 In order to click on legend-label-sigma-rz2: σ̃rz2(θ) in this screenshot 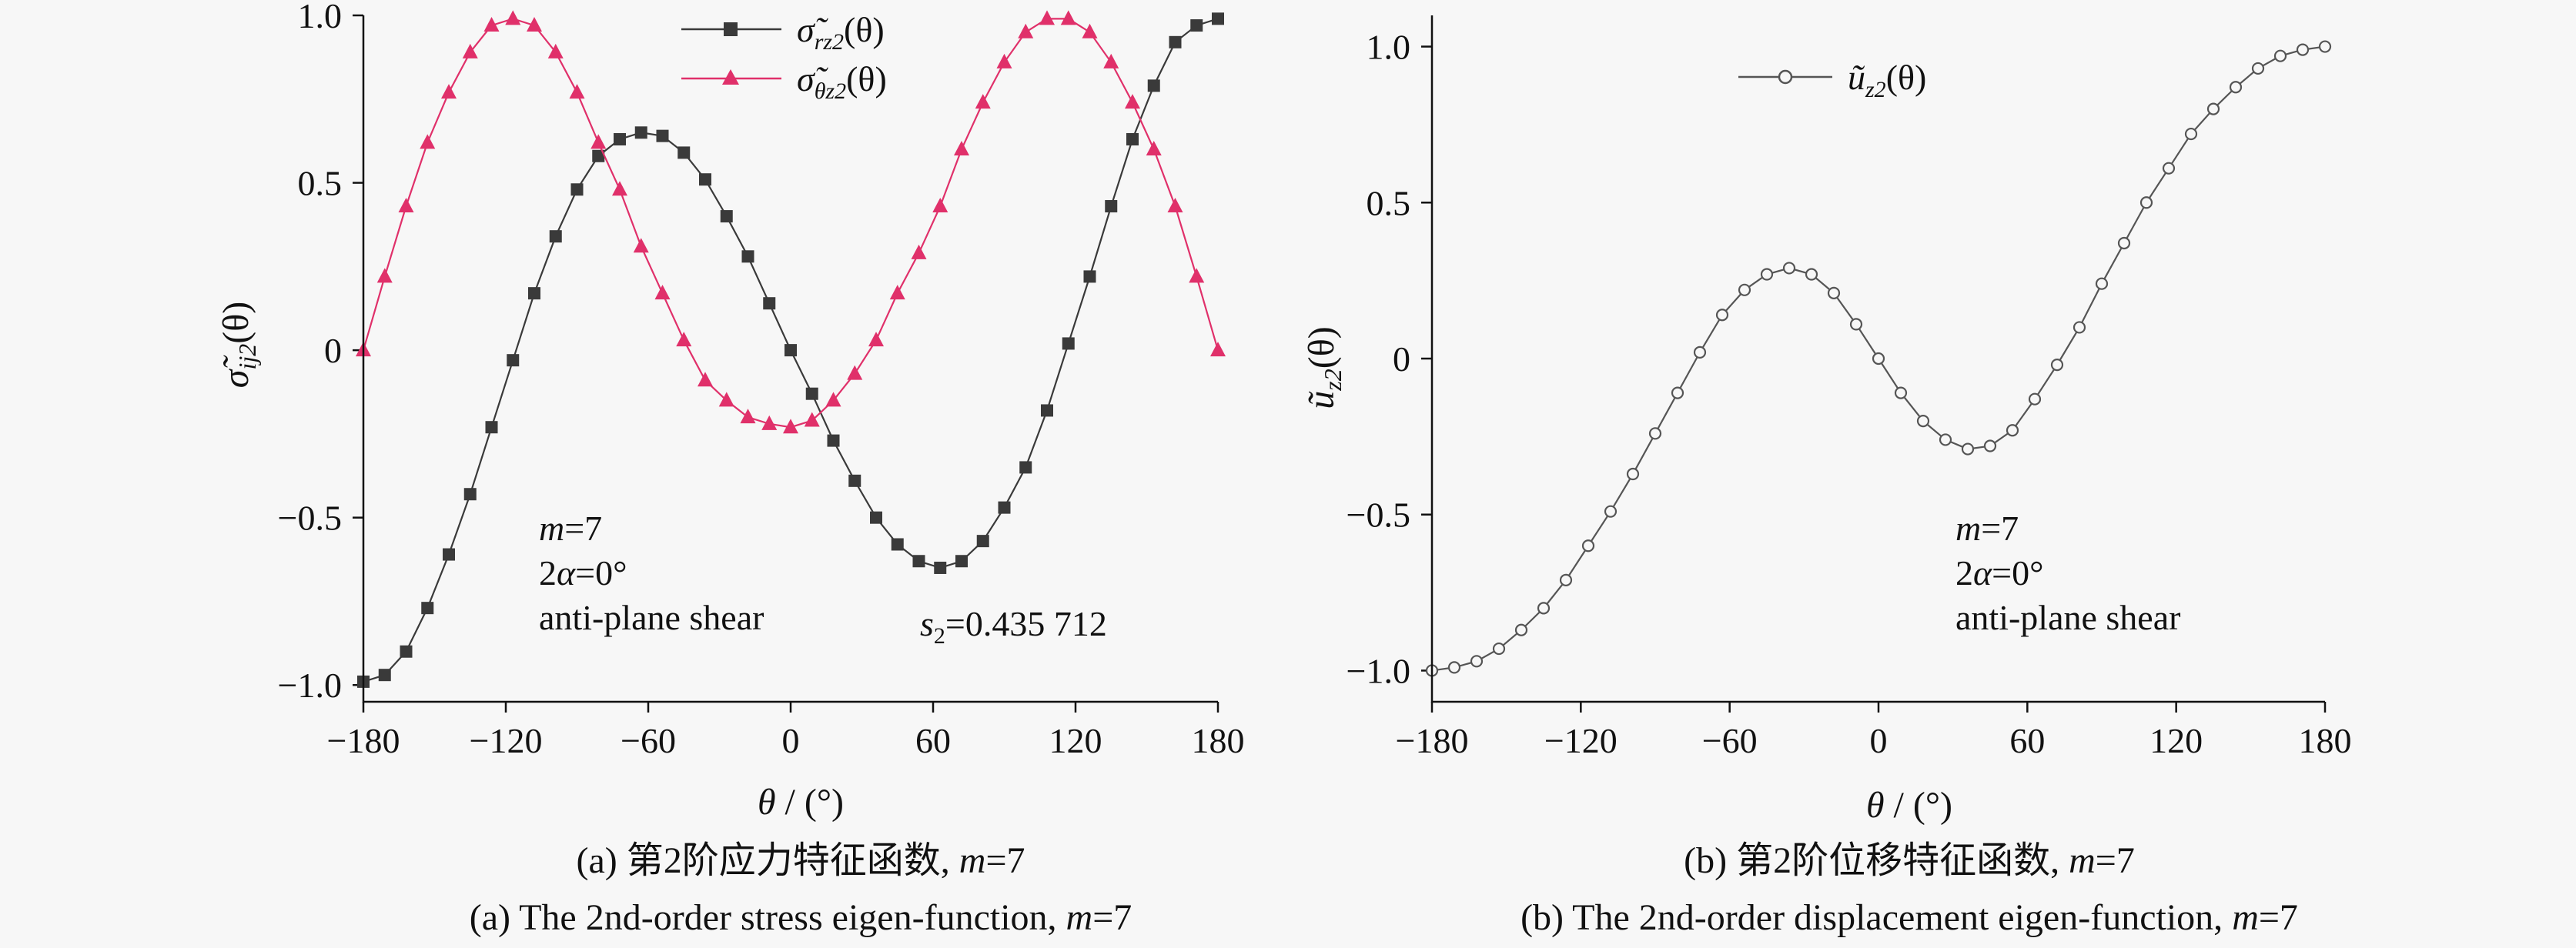, I will do `click(841, 32)`.